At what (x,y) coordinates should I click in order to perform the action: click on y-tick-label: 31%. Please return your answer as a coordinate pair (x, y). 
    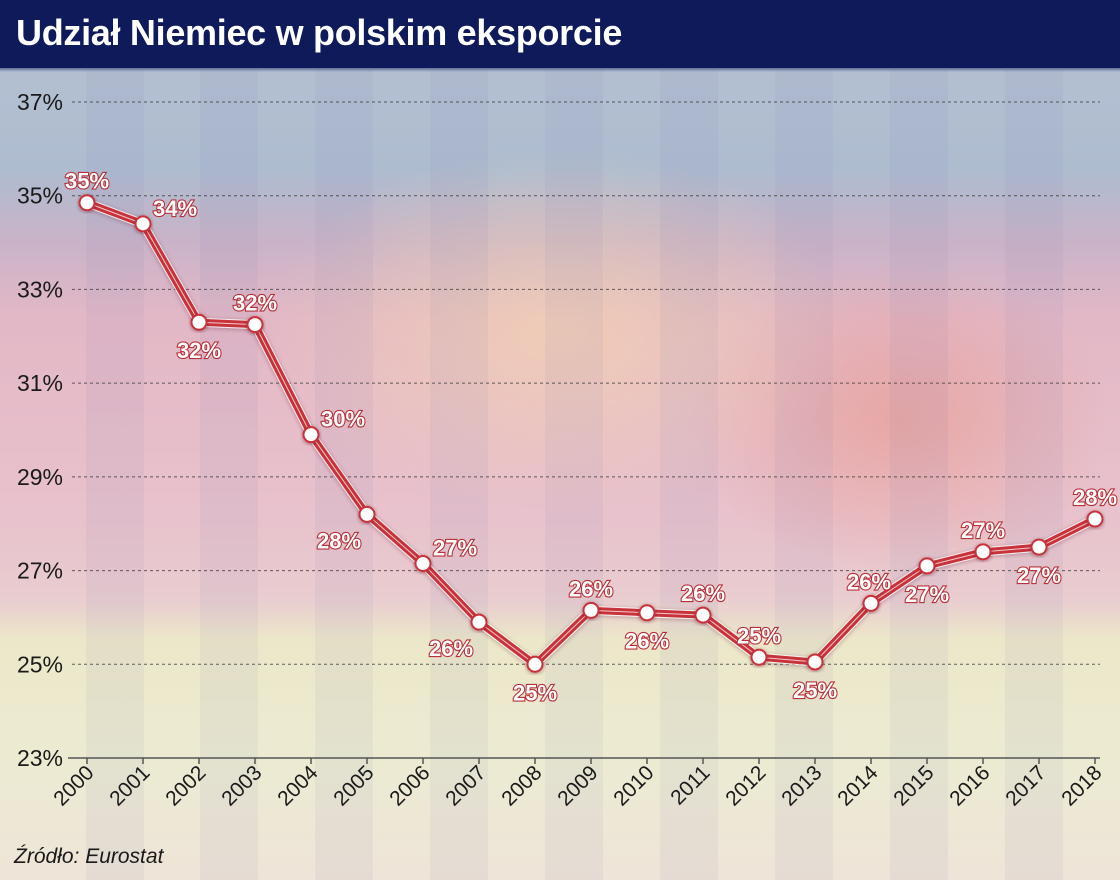
    Looking at the image, I should click on (40, 383).